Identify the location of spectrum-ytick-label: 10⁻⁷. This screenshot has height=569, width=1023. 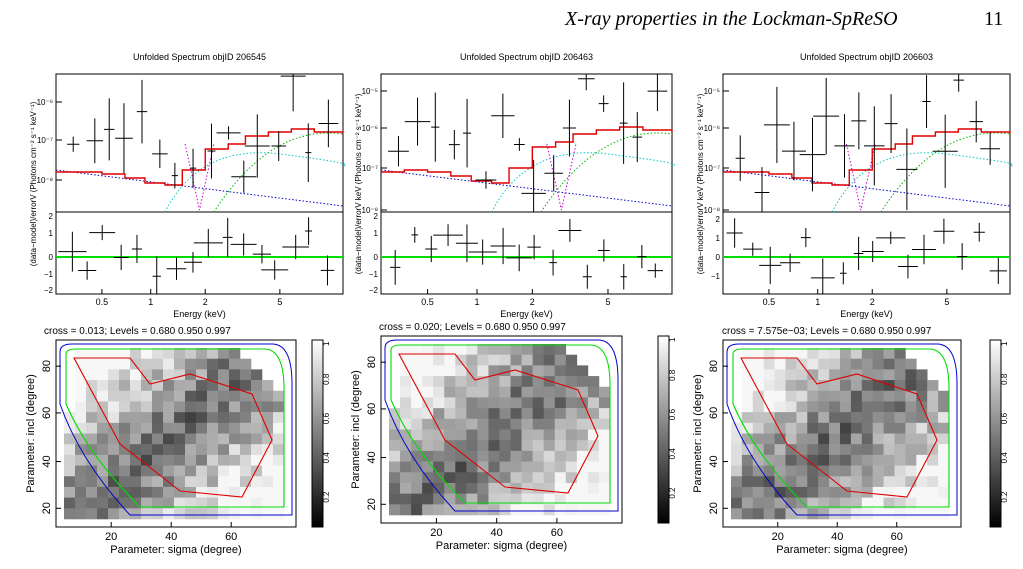
(370, 168).